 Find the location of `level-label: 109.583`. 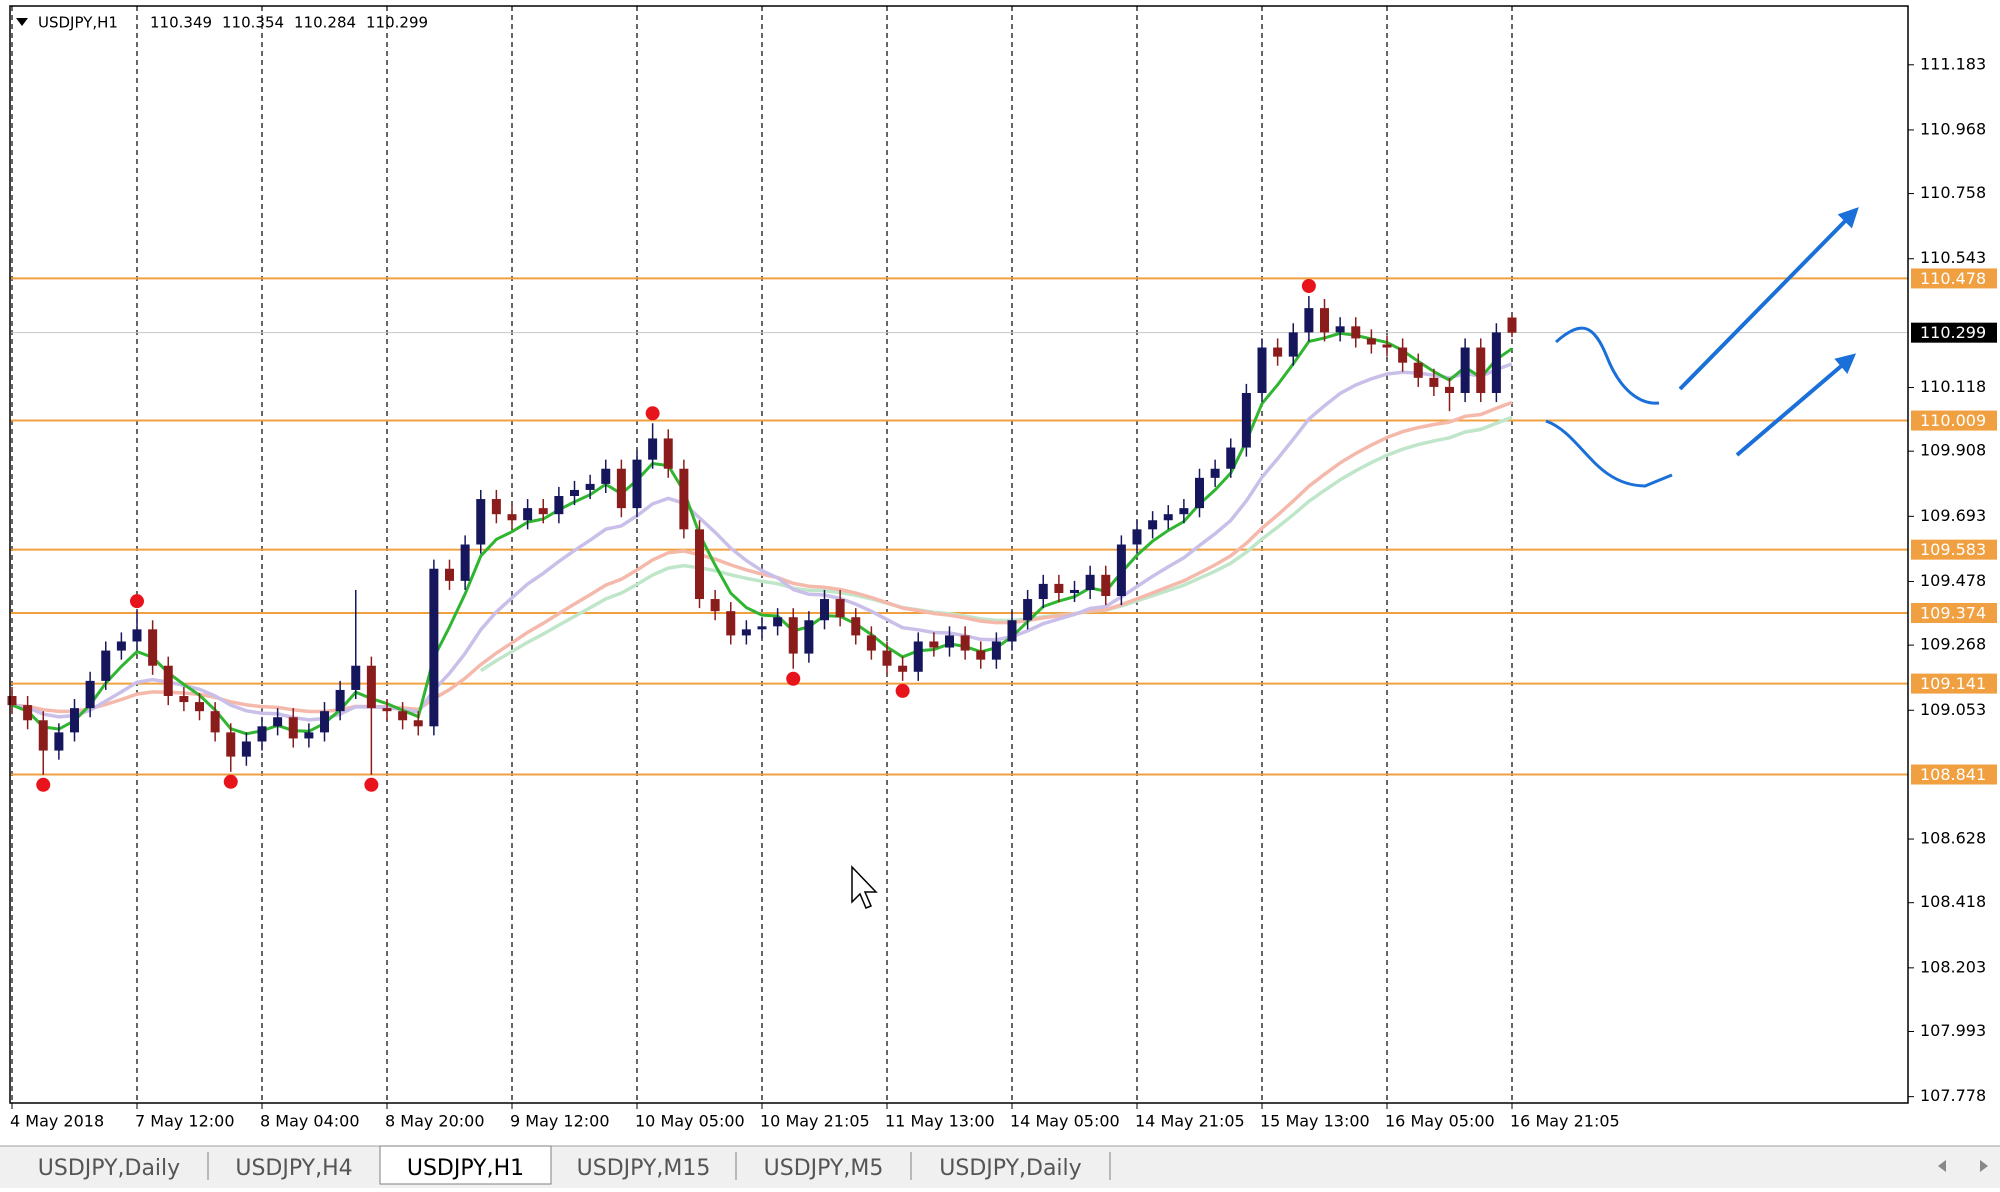

level-label: 109.583 is located at coordinates (1953, 549).